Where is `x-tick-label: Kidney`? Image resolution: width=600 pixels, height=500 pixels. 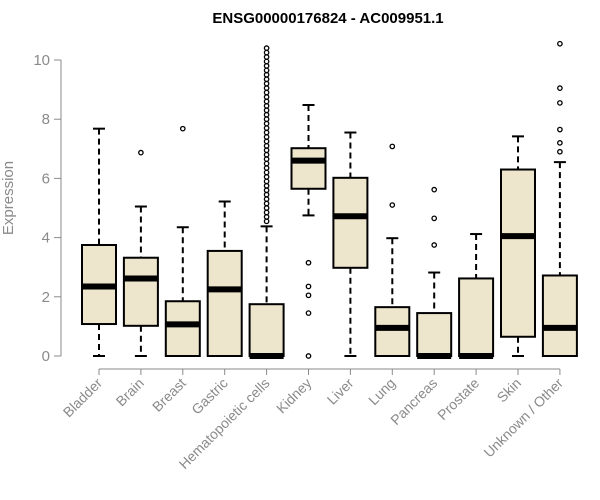 x-tick-label: Kidney is located at coordinates (294, 396).